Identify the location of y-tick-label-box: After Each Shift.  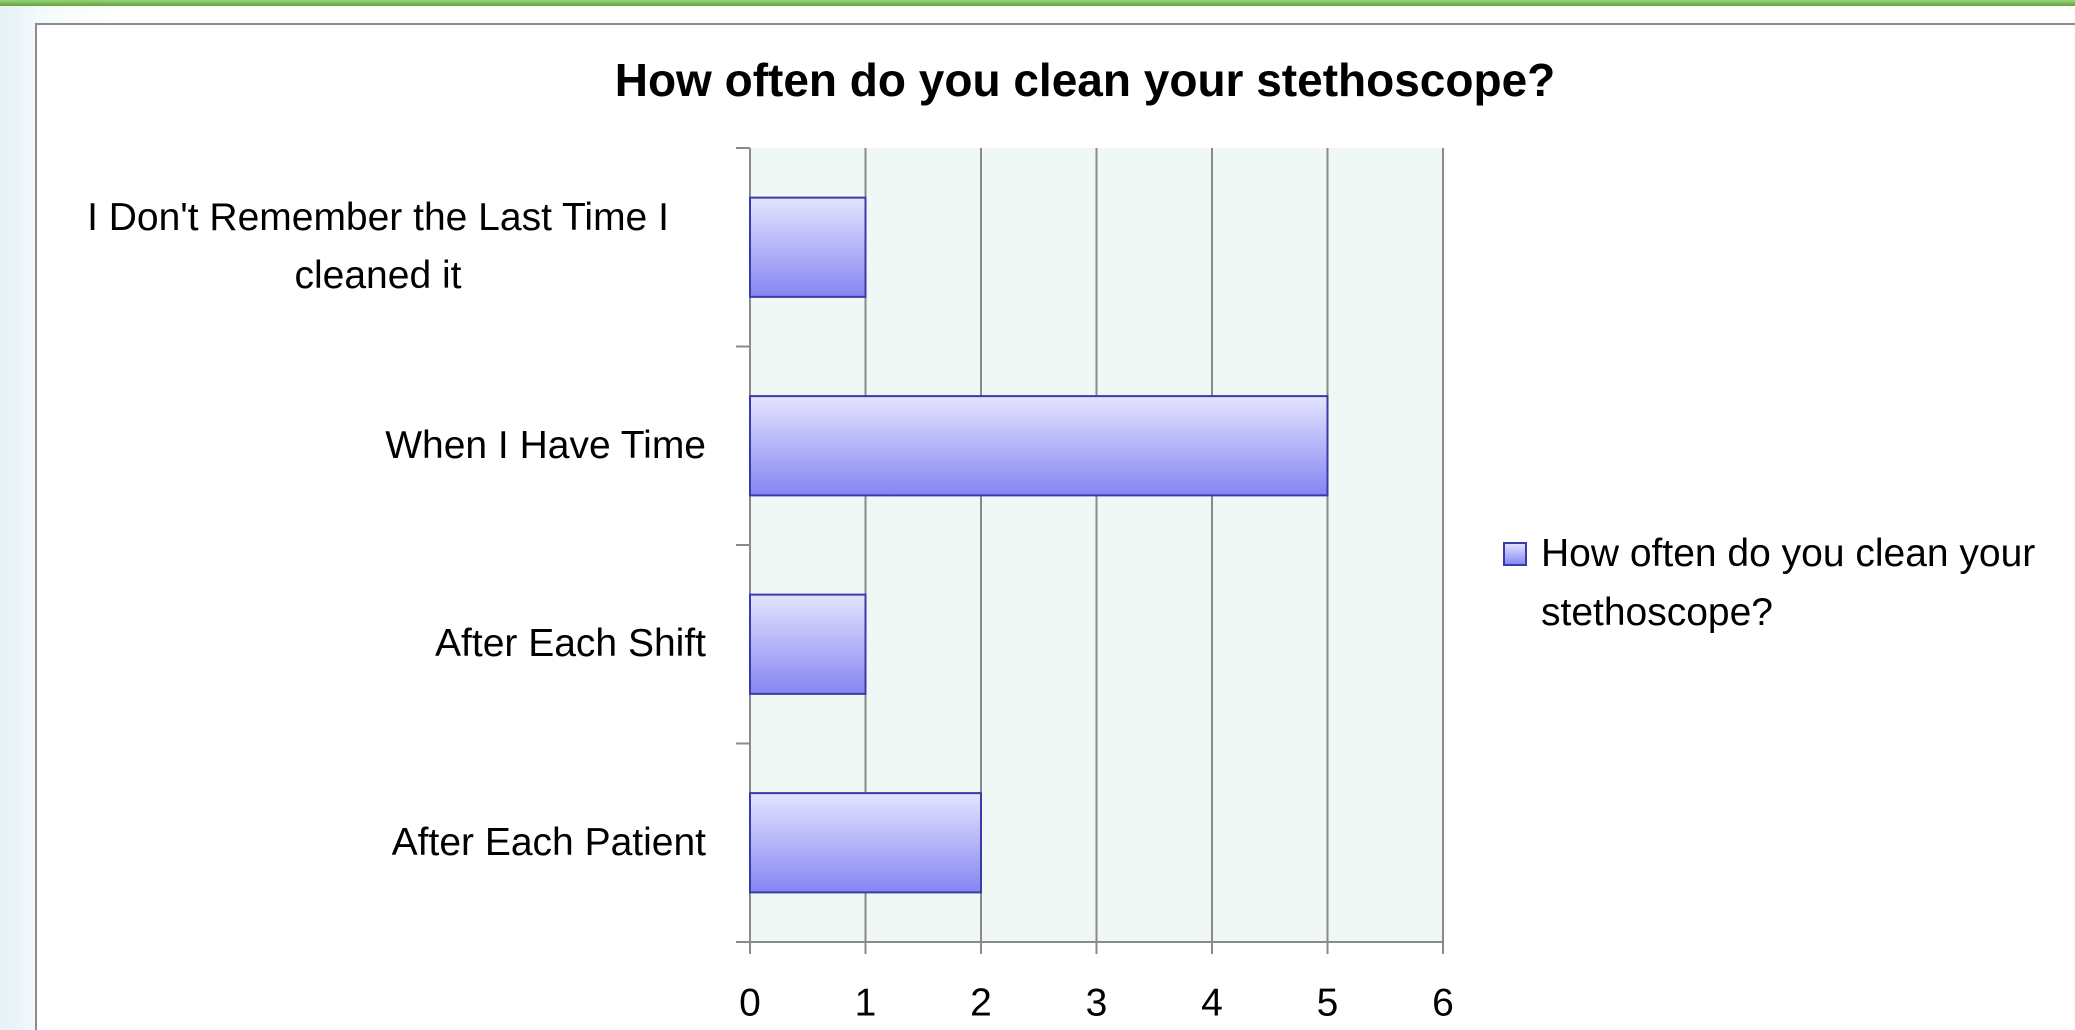
(378, 644).